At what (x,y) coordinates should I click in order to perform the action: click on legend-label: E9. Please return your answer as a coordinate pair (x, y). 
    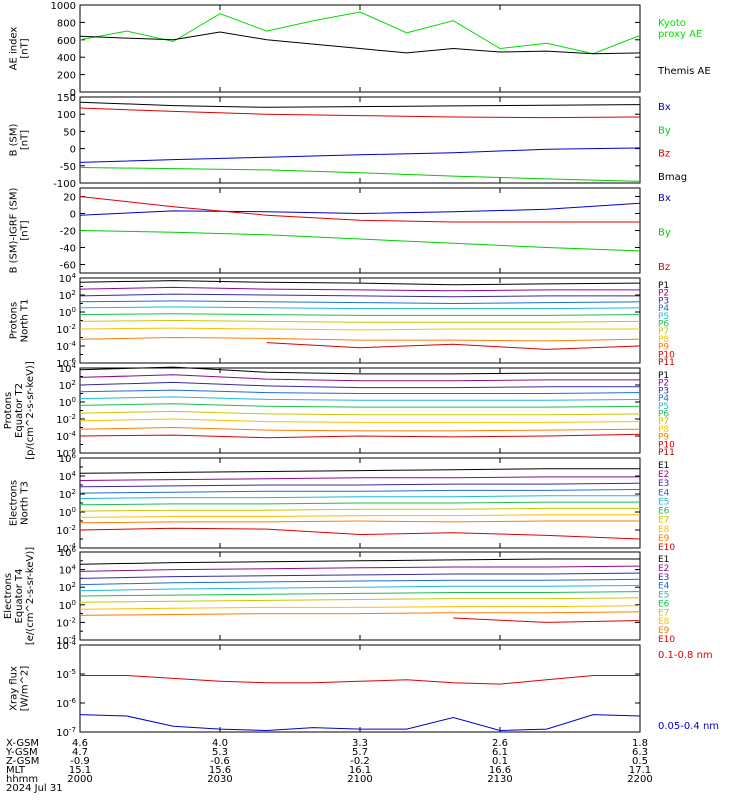
    Looking at the image, I should click on (664, 539).